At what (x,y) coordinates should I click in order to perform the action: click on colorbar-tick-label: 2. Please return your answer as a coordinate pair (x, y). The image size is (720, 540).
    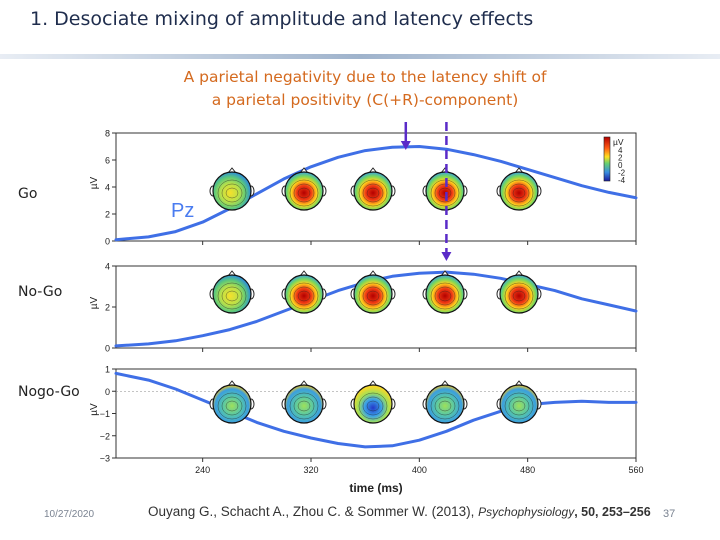
    Looking at the image, I should click on (620, 158).